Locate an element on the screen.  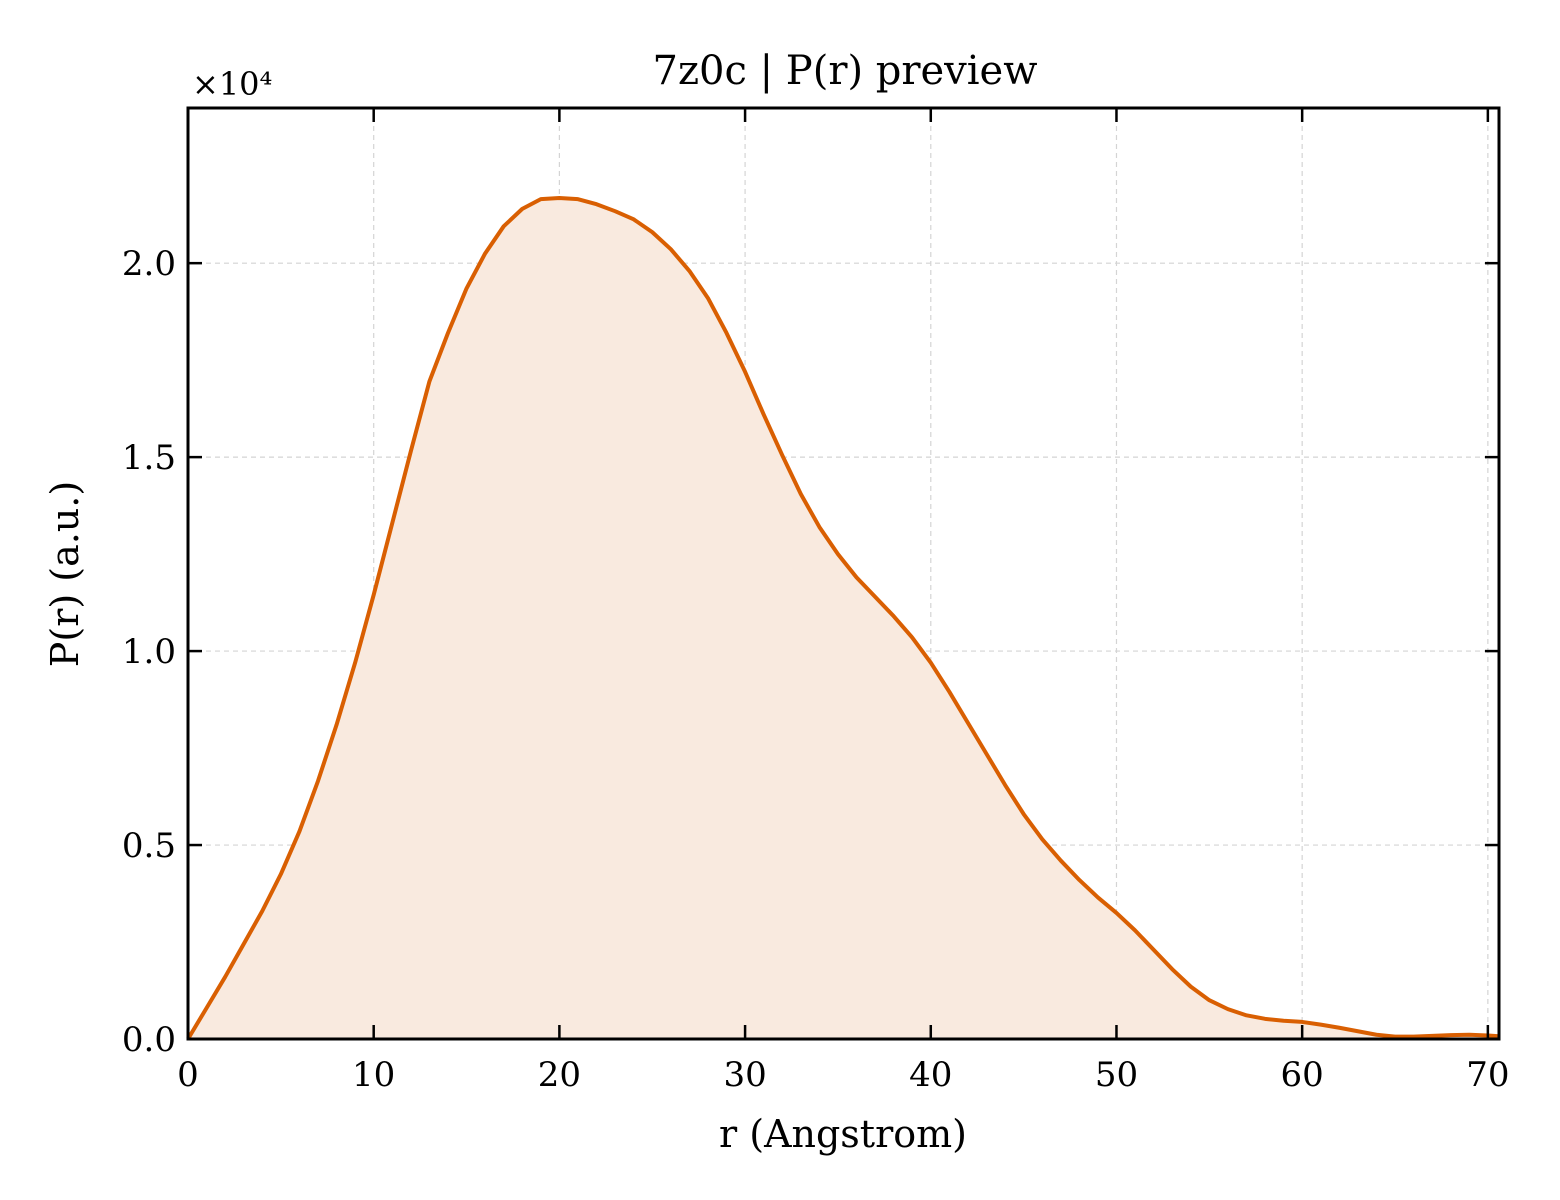
x-tick-label: 50 is located at coordinates (1116, 1075).